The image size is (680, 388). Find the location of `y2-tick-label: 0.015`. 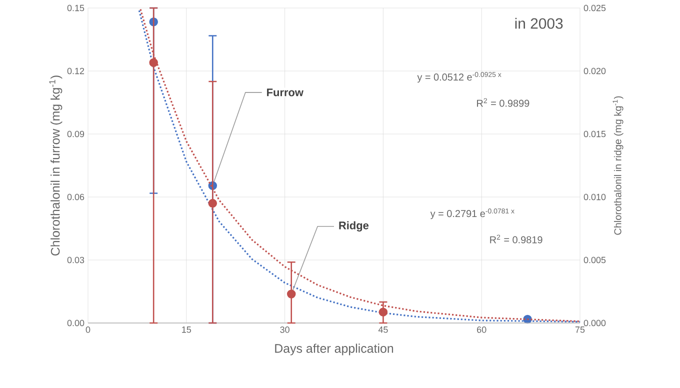

y2-tick-label: 0.015 is located at coordinates (595, 134).